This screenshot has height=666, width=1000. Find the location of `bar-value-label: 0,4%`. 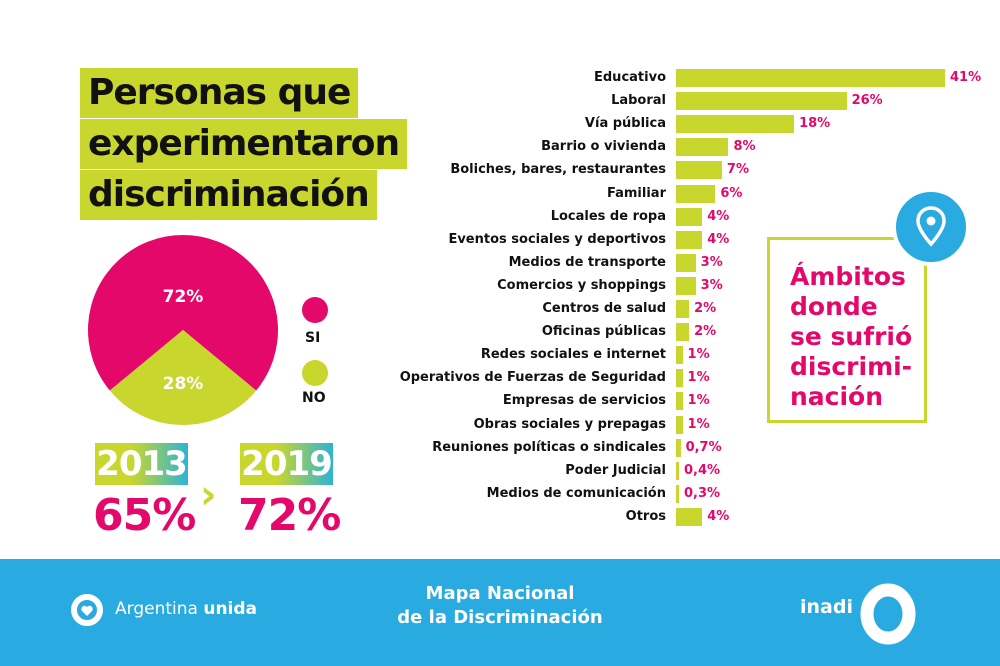

bar-value-label: 0,4% is located at coordinates (702, 470).